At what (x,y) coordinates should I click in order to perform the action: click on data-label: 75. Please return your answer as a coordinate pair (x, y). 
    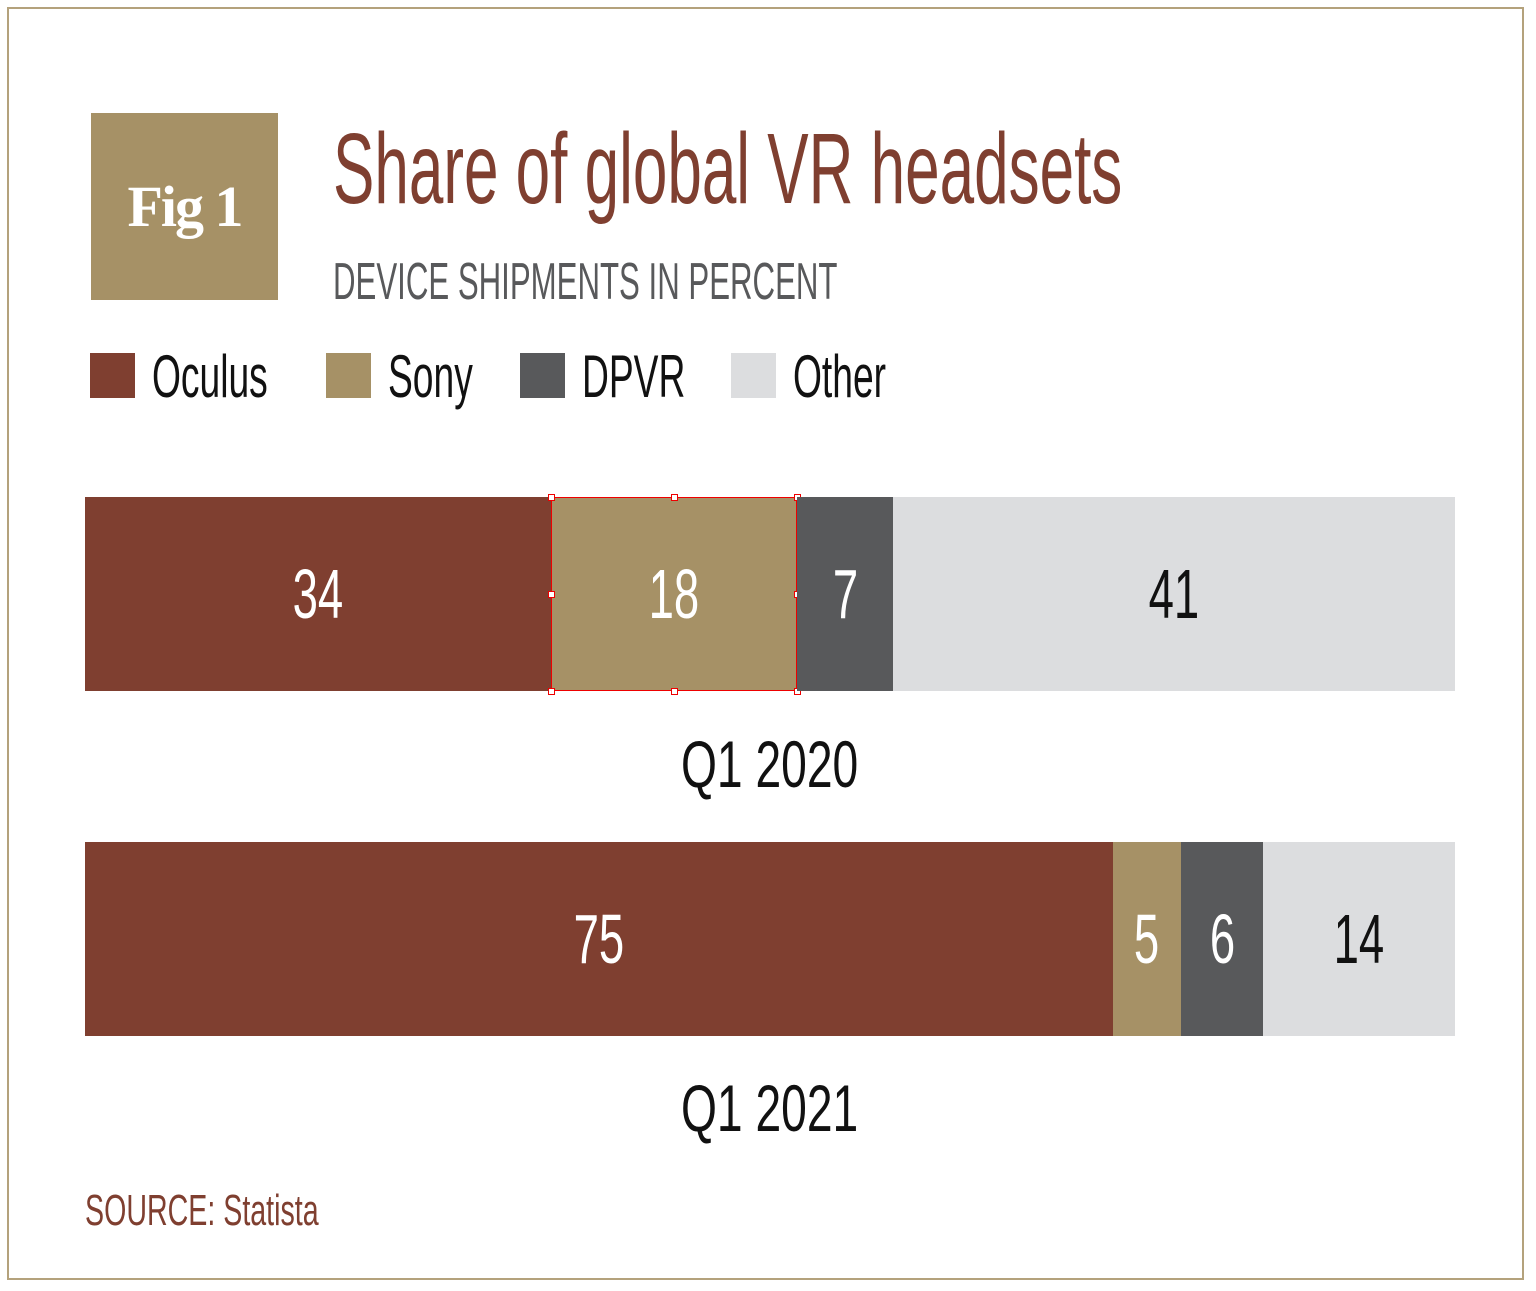
    Looking at the image, I should click on (599, 939).